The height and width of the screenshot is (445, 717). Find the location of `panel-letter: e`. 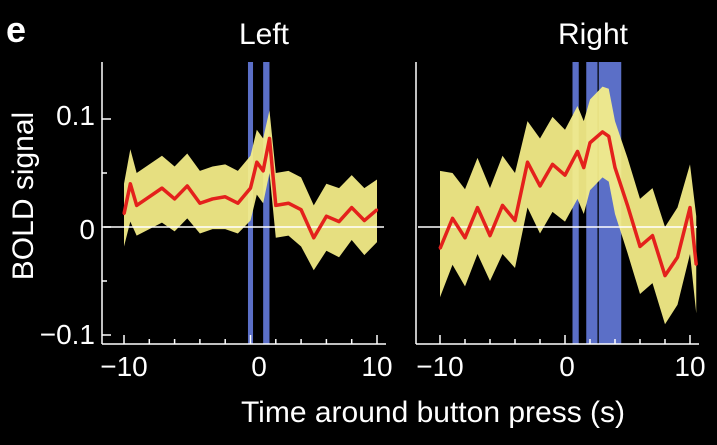

panel-letter: e is located at coordinates (16, 29).